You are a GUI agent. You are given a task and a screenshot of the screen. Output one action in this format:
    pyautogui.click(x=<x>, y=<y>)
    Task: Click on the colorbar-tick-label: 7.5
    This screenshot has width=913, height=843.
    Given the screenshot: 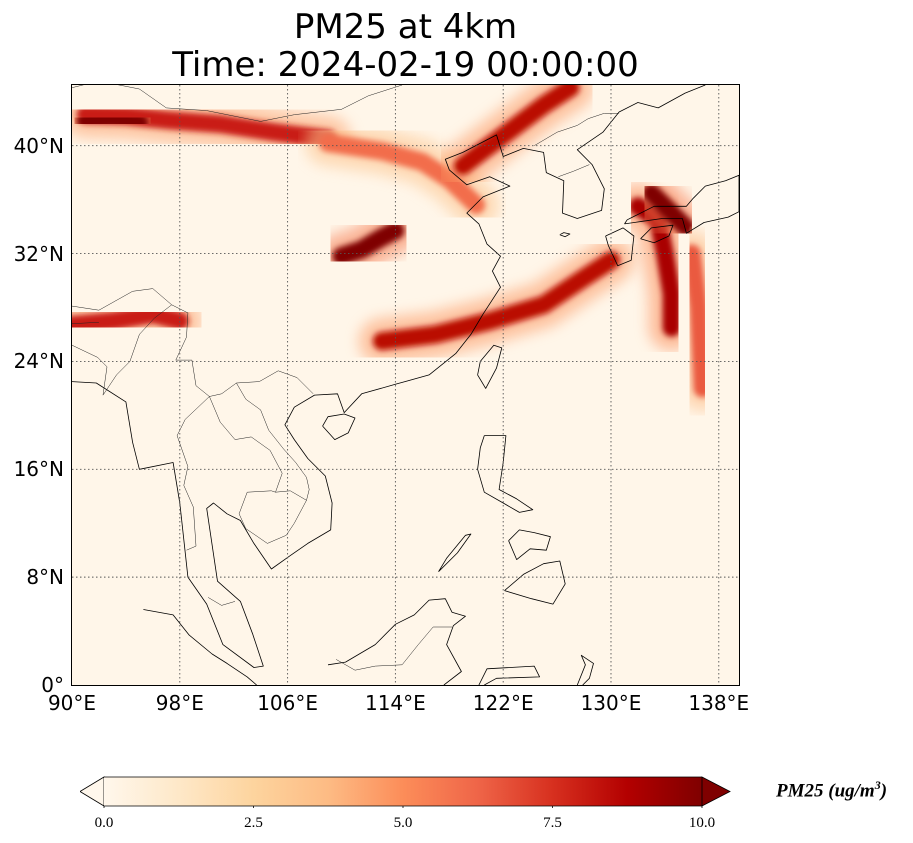 What is the action you would take?
    pyautogui.click(x=553, y=823)
    